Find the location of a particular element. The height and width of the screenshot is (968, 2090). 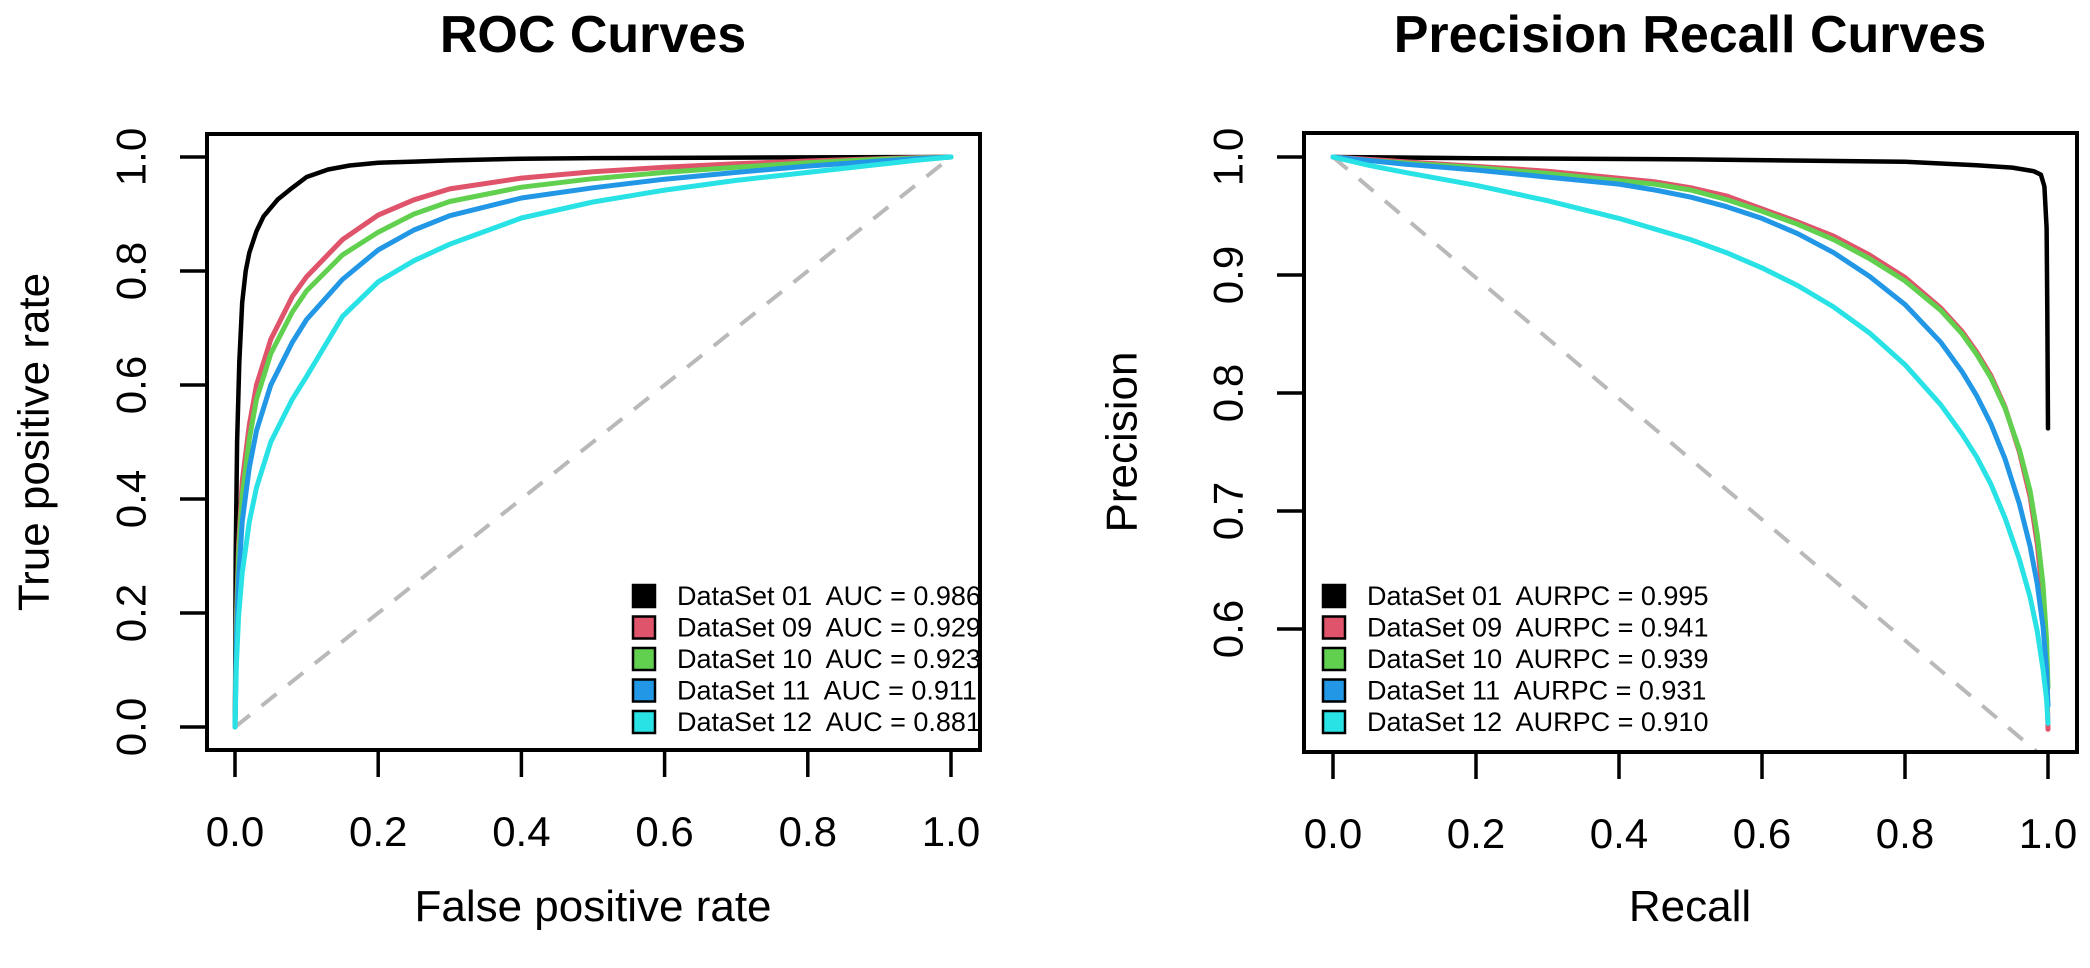

y-tick-label: 0.7 is located at coordinates (1228, 511).